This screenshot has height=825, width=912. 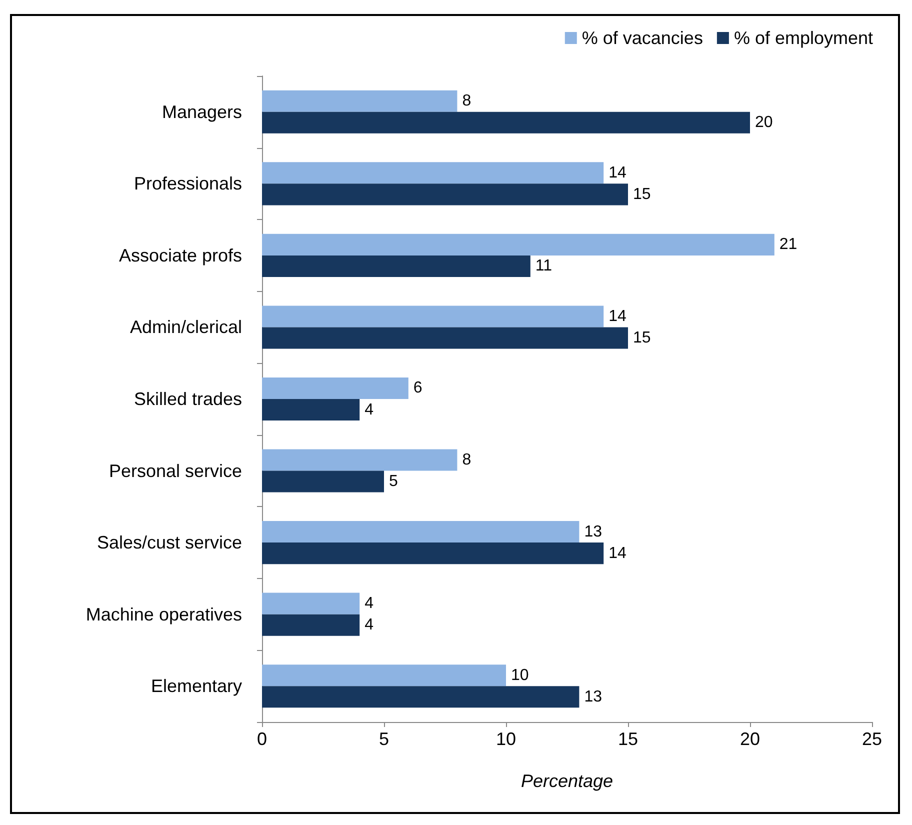 What do you see at coordinates (543, 266) in the screenshot?
I see `data-label: 11` at bounding box center [543, 266].